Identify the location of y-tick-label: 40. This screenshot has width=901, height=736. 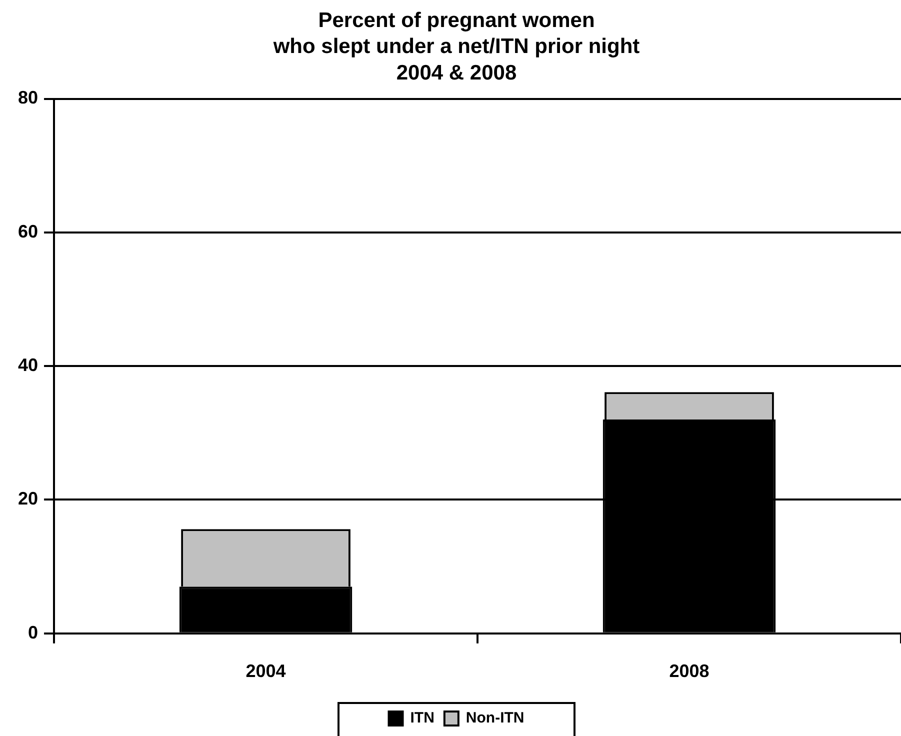
(28, 365).